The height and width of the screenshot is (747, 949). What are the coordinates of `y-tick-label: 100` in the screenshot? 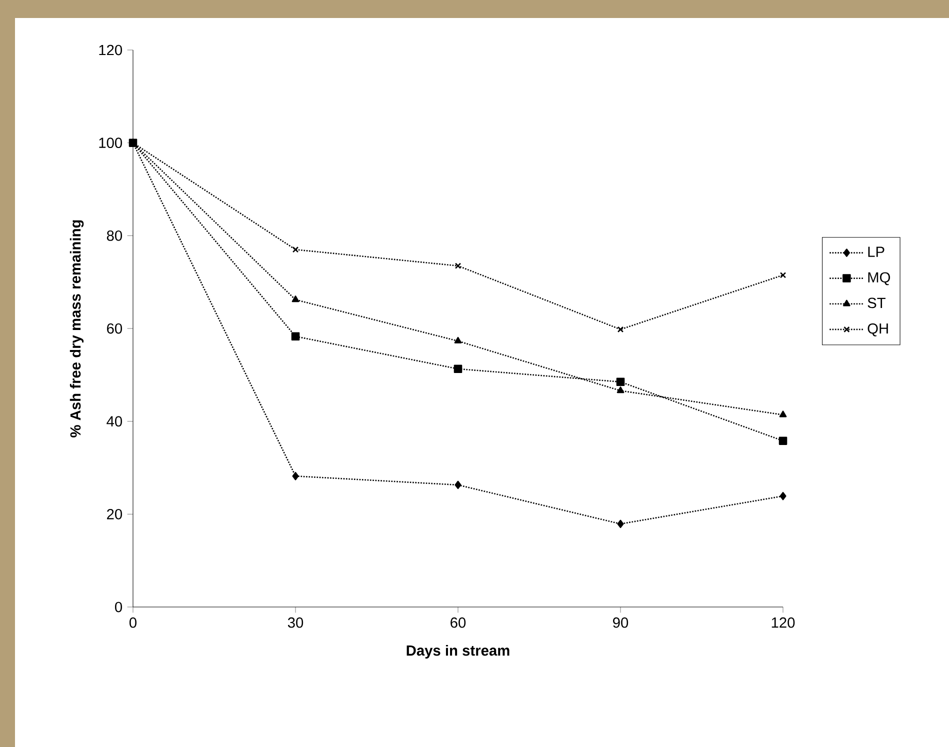 It's located at (110, 143).